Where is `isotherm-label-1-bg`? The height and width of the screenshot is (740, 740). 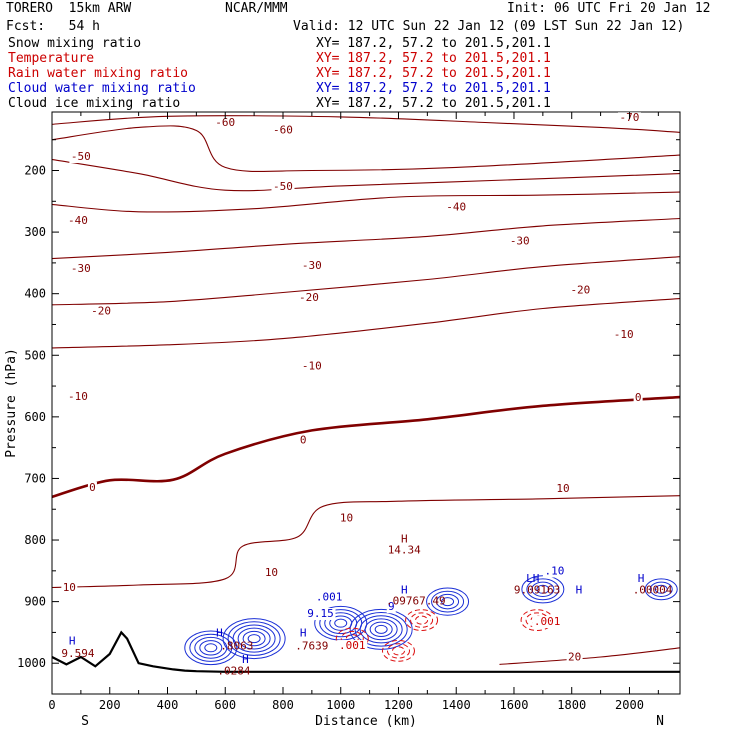 isotherm-label-1-bg is located at coordinates (225, 123).